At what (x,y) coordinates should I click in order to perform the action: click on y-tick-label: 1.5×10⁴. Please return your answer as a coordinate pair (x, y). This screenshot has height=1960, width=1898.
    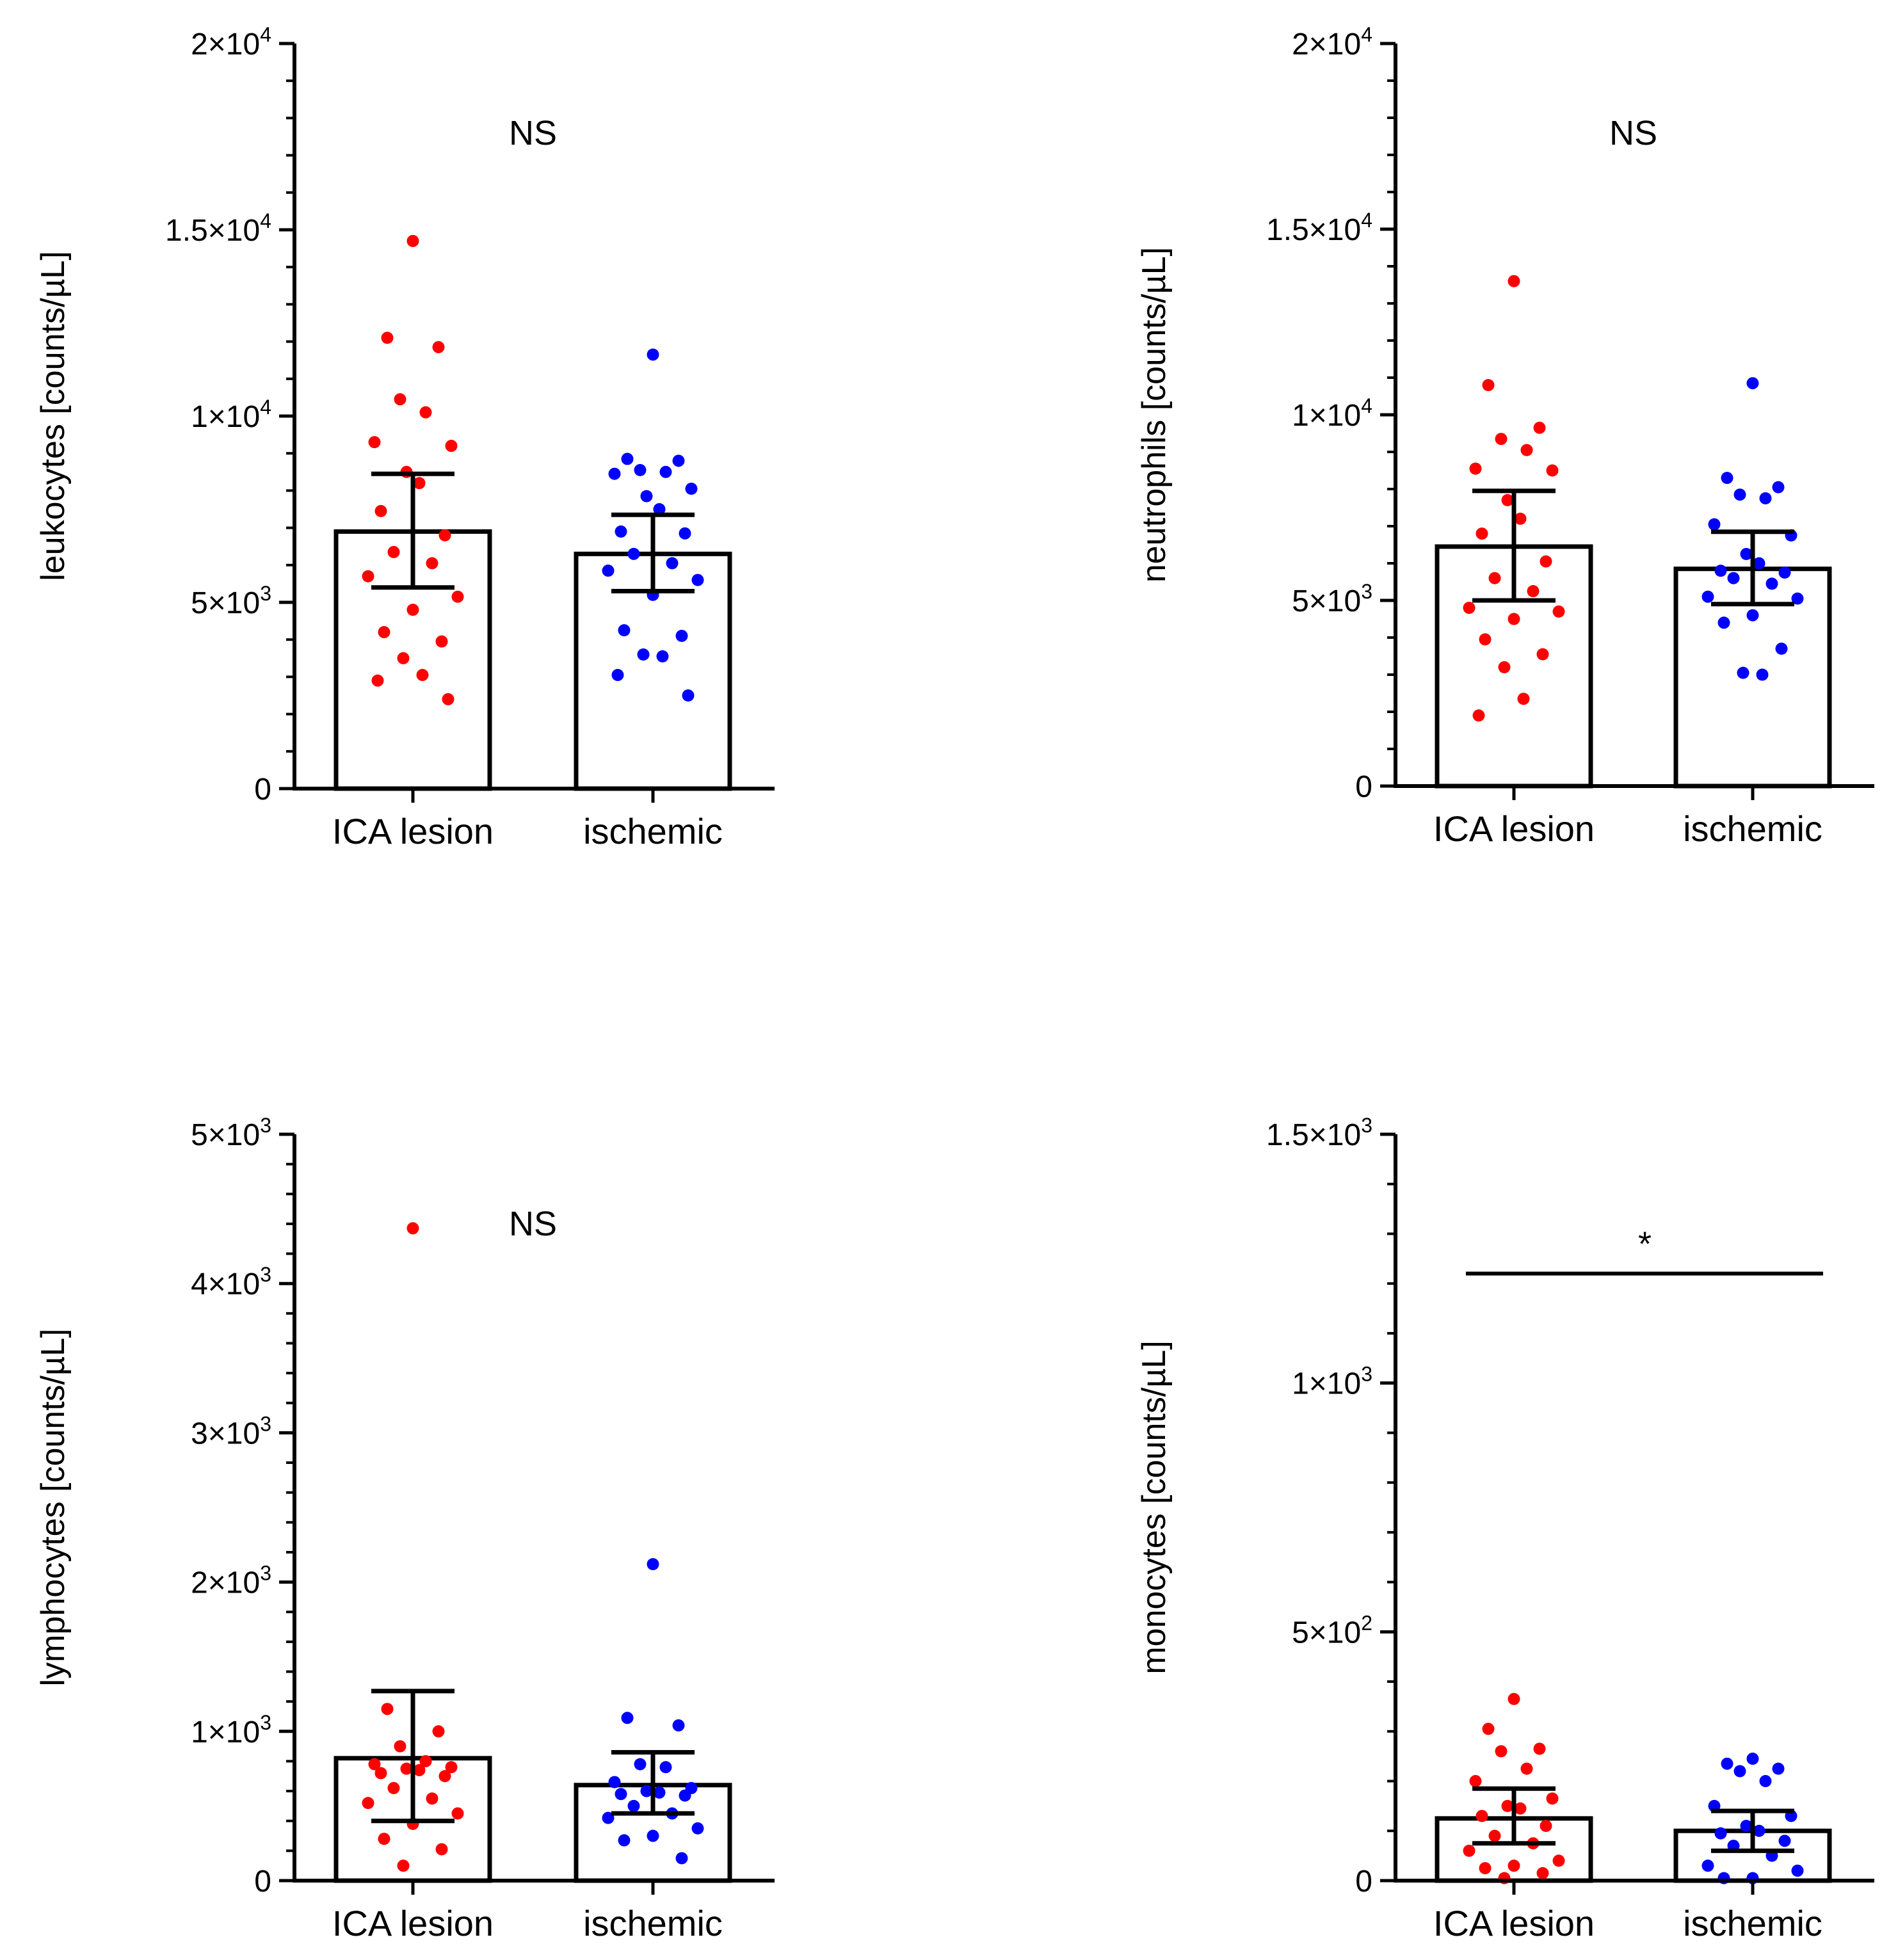
    Looking at the image, I should click on (218, 228).